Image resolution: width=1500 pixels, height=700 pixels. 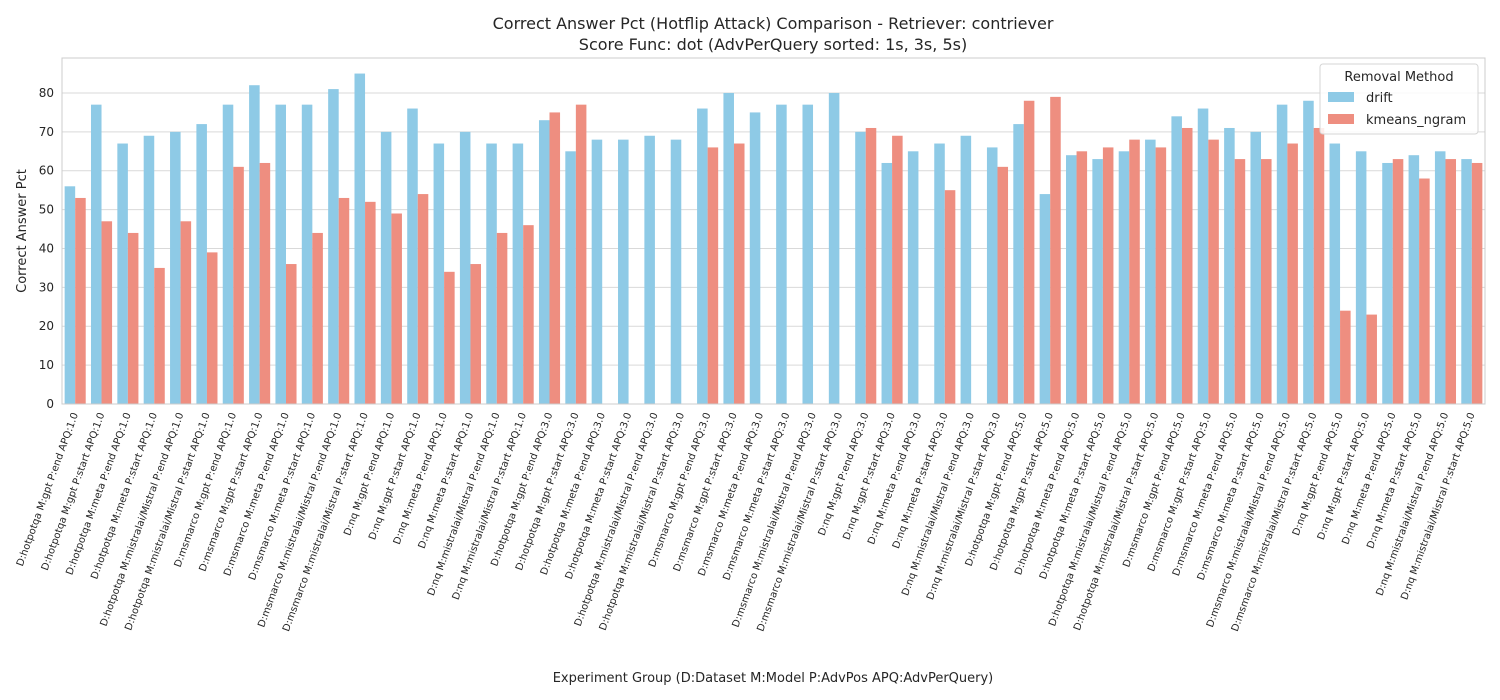 What do you see at coordinates (844, 474) in the screenshot?
I see `x-tick-label: D:nq M:gpt P:end APQ:3.0` at bounding box center [844, 474].